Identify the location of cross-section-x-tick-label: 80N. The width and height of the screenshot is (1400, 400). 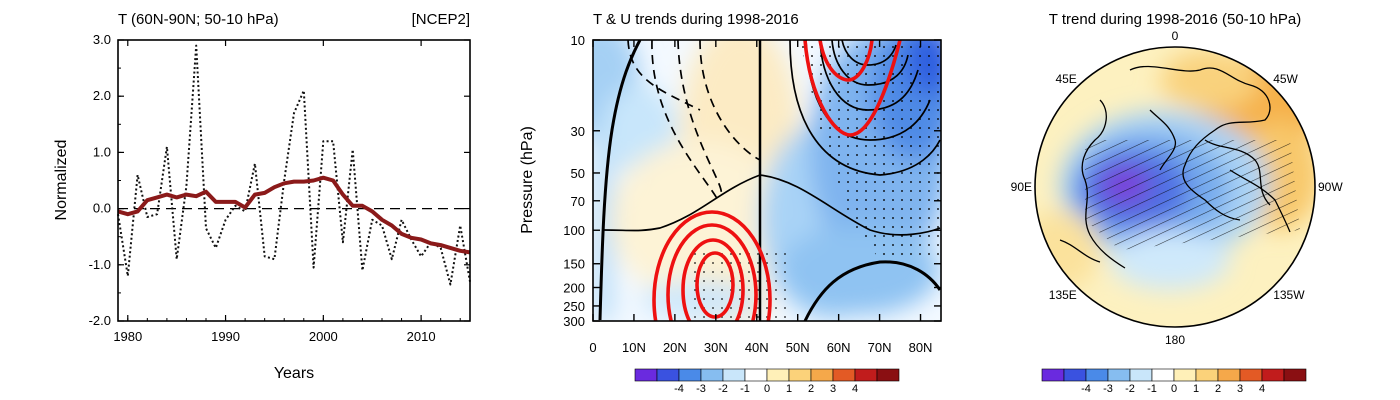
(921, 347).